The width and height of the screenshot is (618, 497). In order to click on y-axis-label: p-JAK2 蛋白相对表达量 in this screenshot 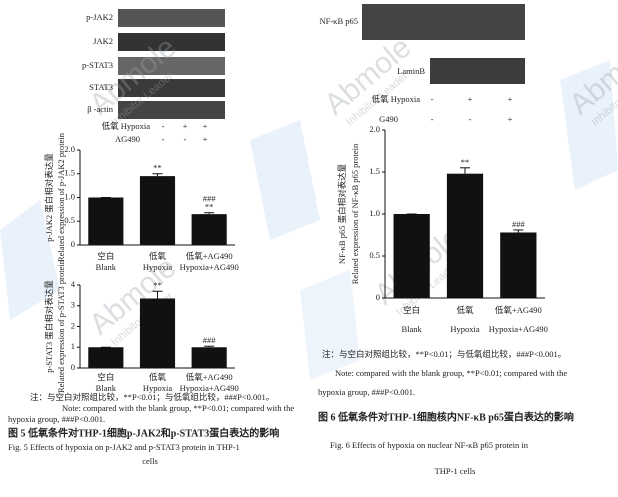, I will do `click(49, 197)`.